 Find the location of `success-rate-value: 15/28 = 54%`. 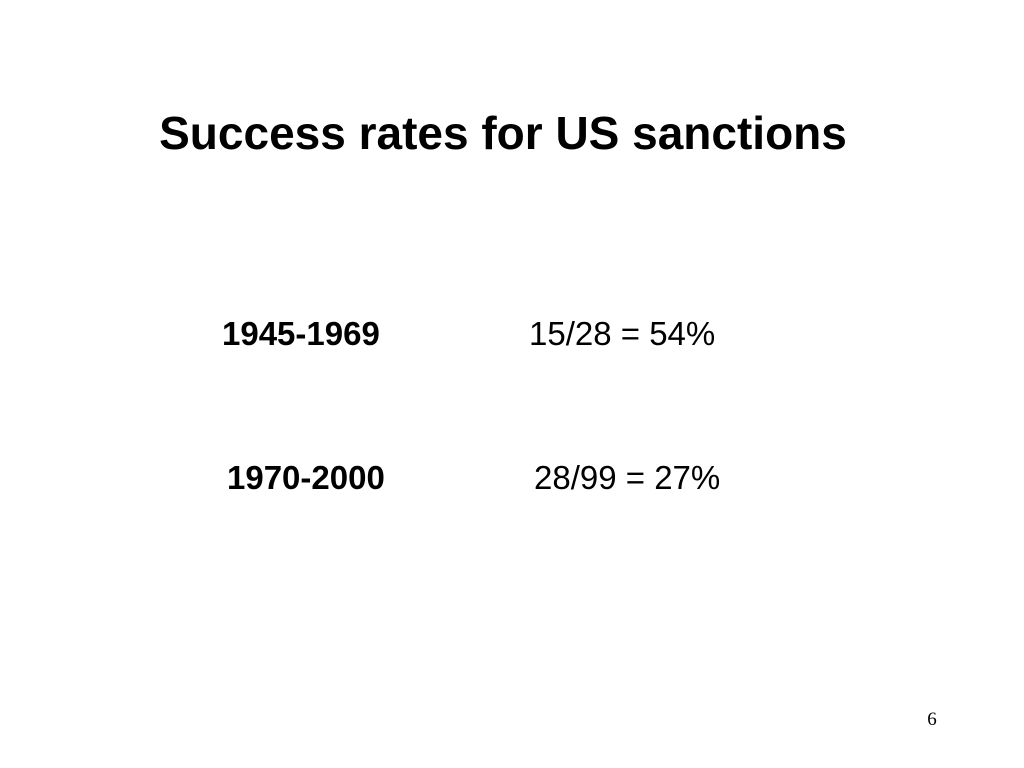

success-rate-value: 15/28 = 54% is located at coordinates (622, 333).